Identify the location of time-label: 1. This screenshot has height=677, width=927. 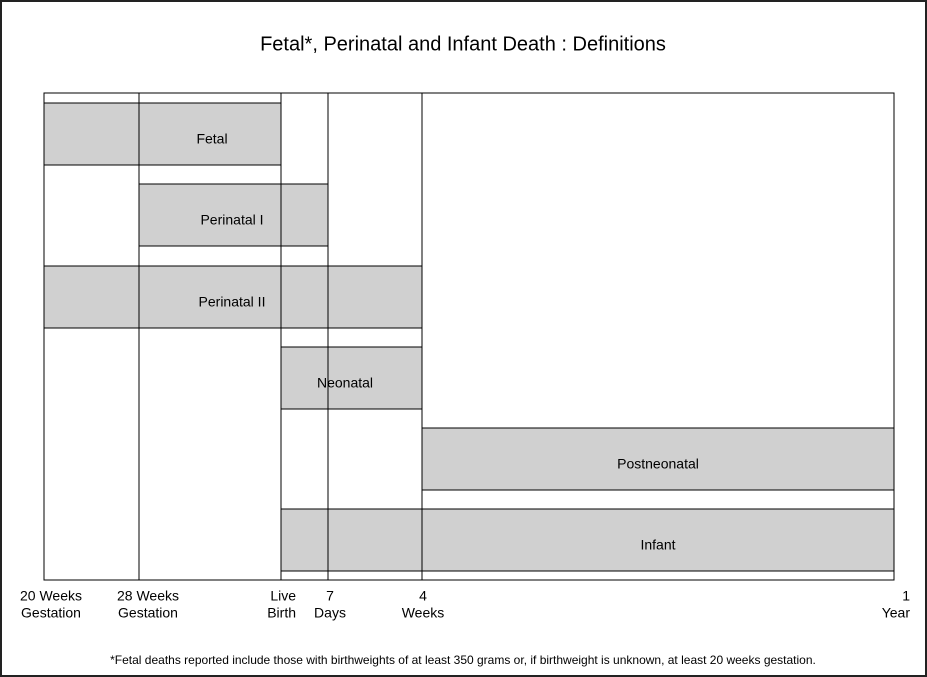
(906, 596).